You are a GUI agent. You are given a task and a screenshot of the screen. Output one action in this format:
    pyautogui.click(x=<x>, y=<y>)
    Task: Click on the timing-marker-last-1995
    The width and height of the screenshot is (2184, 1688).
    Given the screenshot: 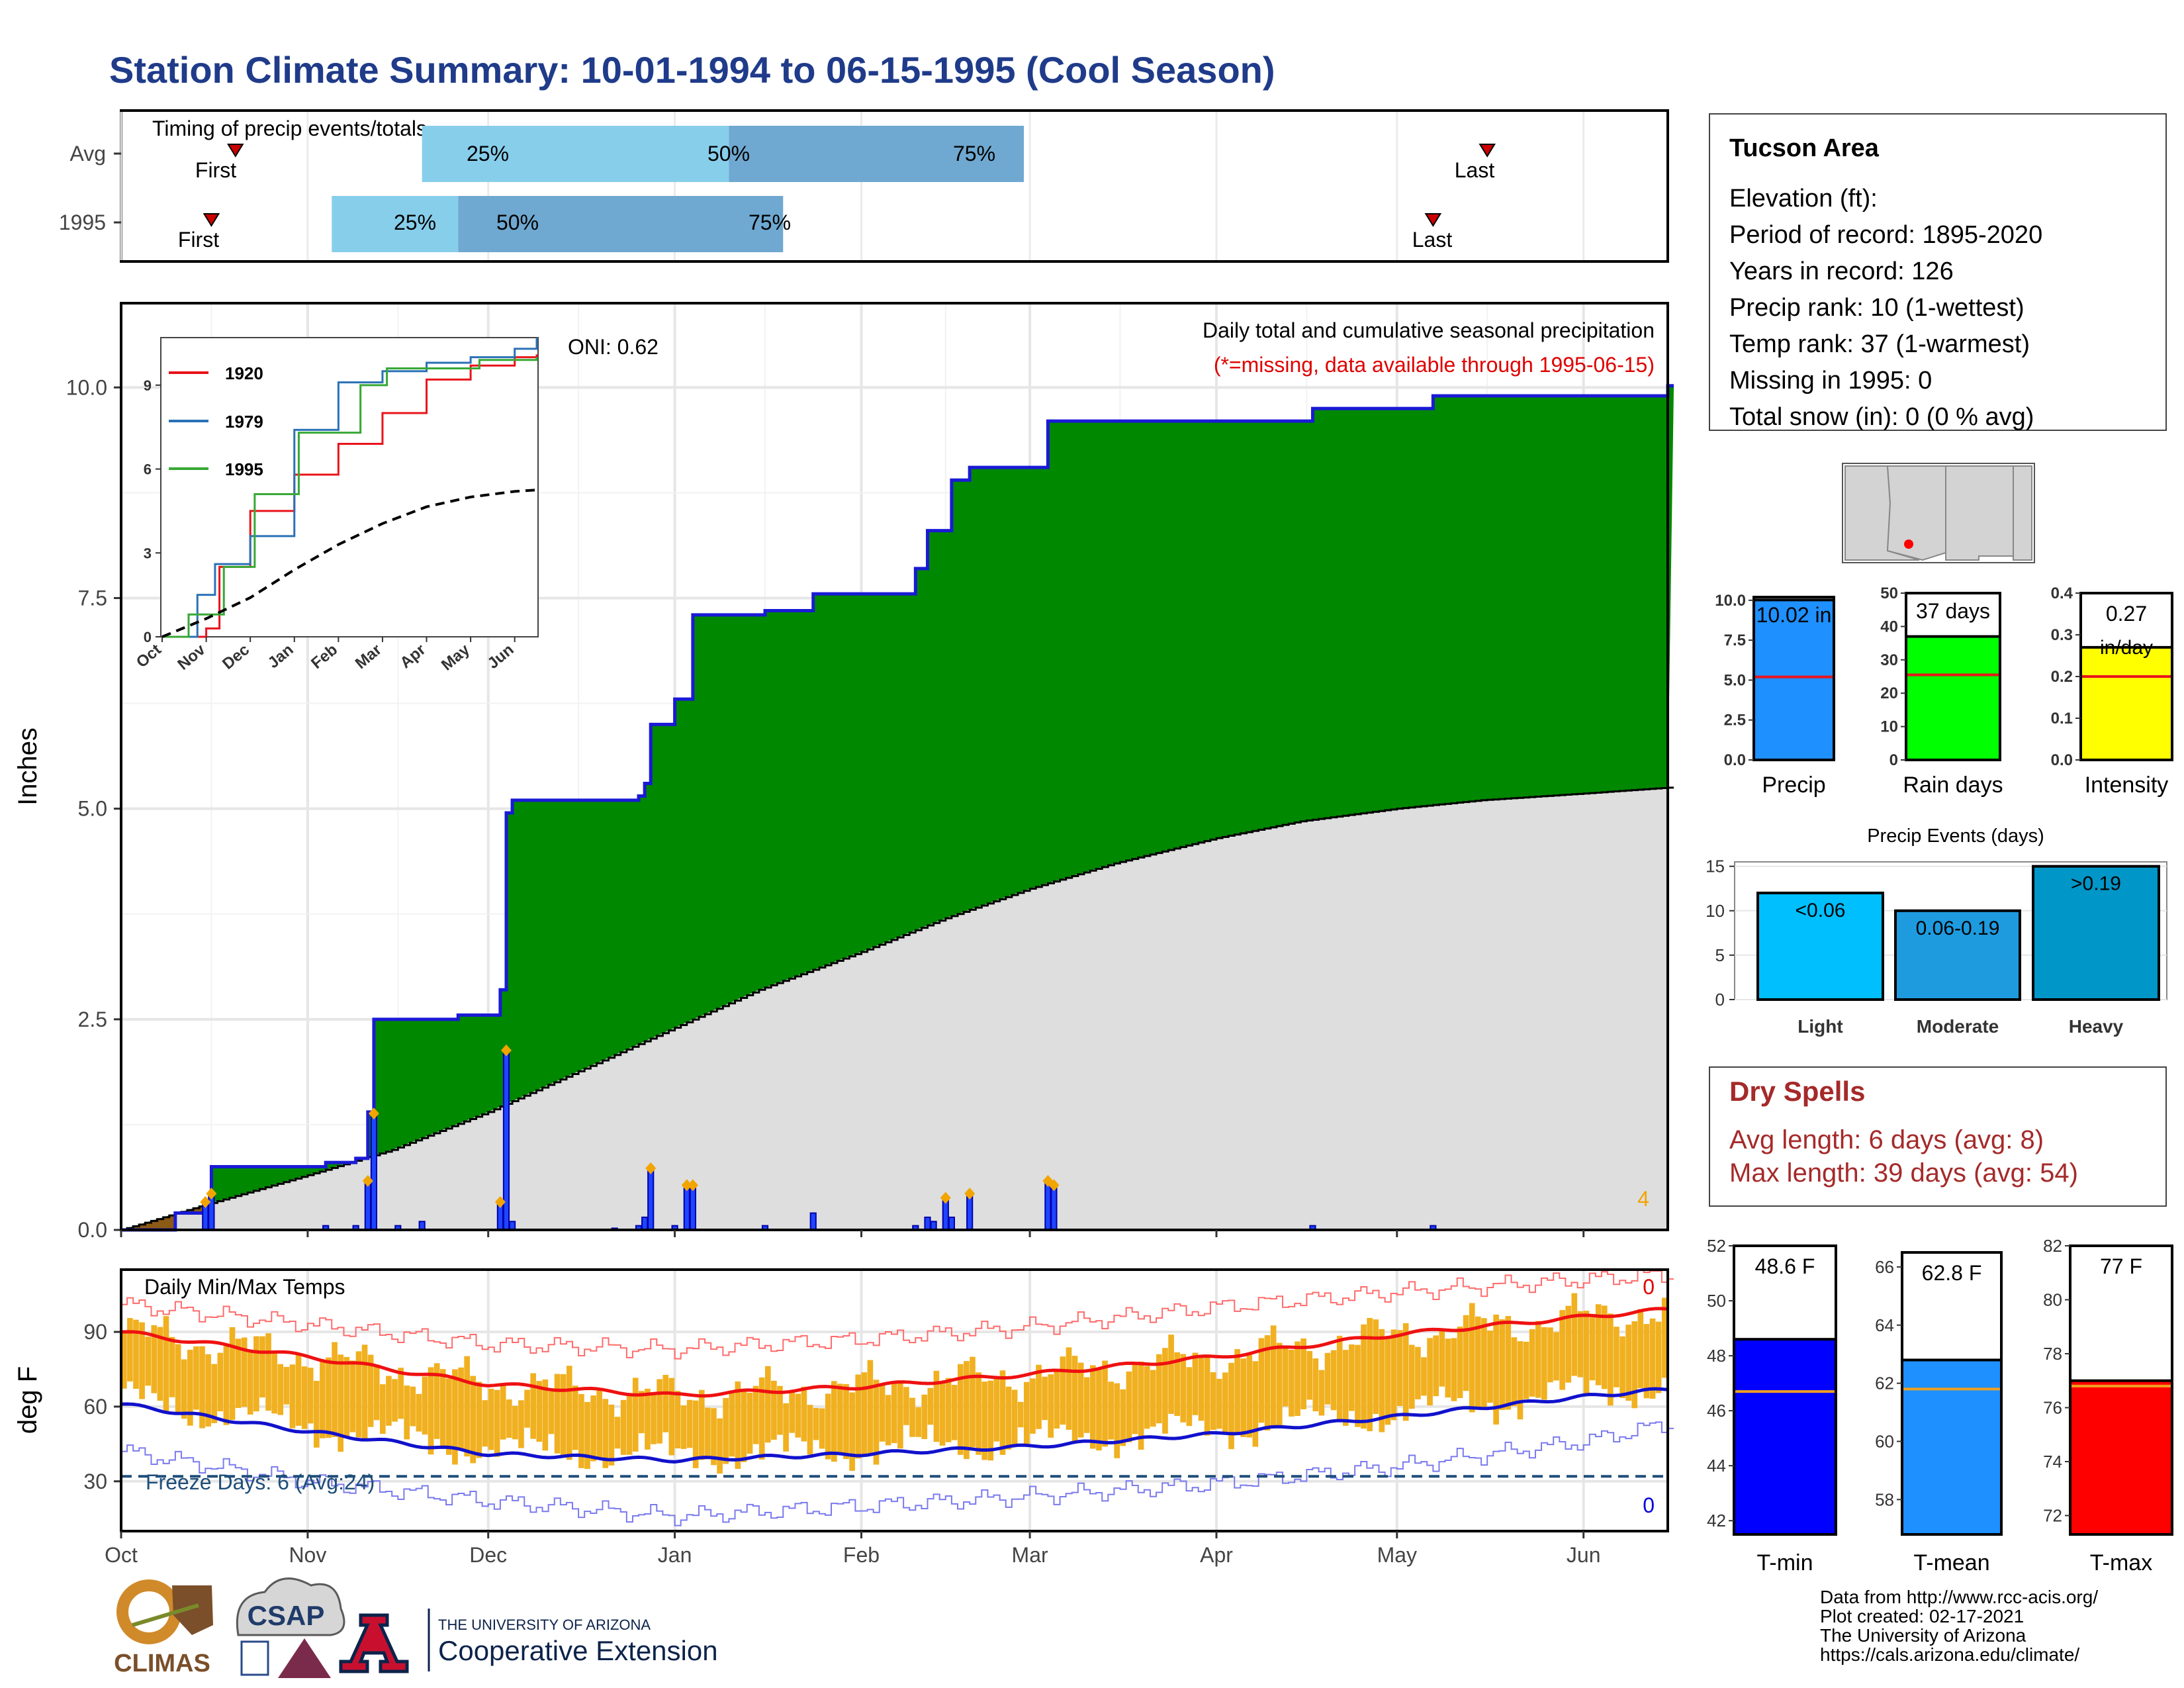 What is the action you would take?
    pyautogui.click(x=1433, y=220)
    